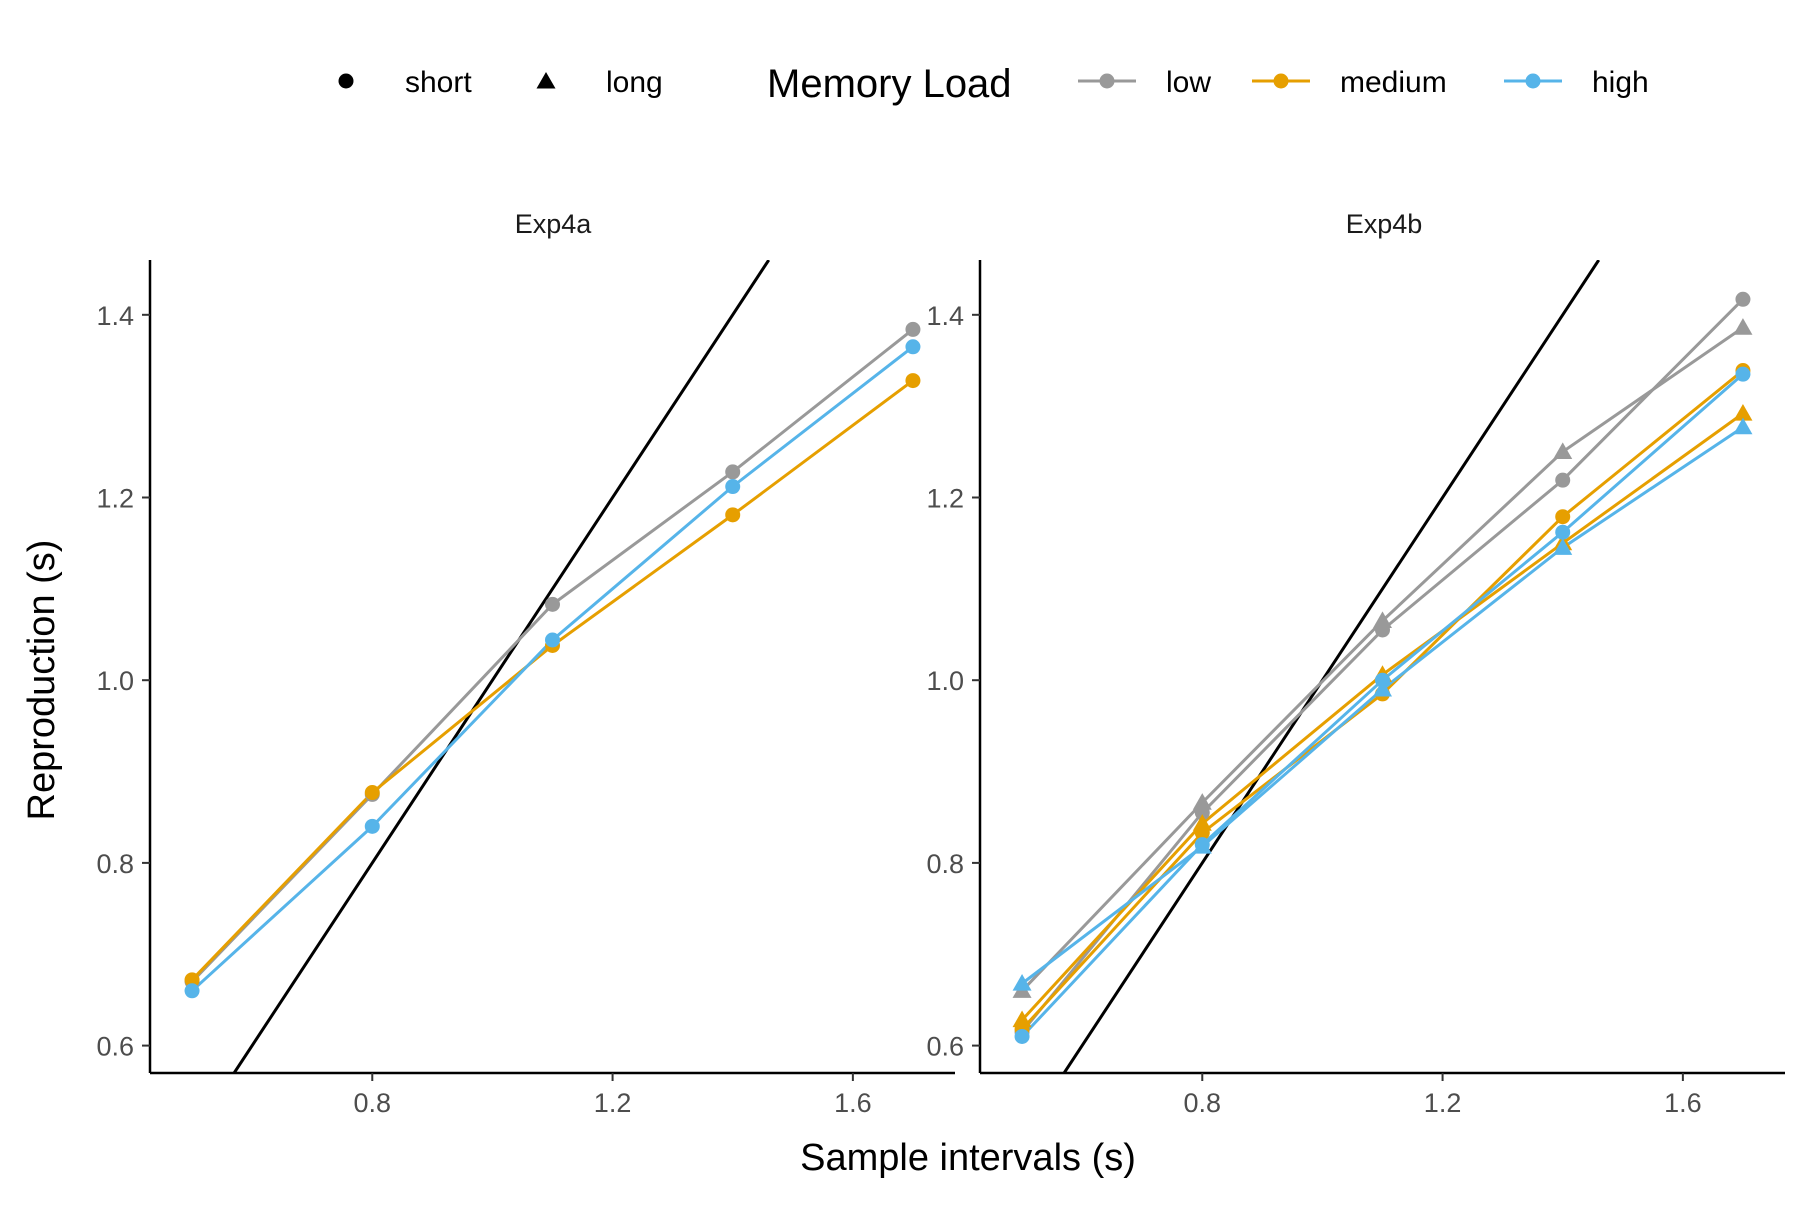 The image size is (1800, 1205). Describe the element at coordinates (1533, 81) in the screenshot. I see `legend-marker-high` at that location.